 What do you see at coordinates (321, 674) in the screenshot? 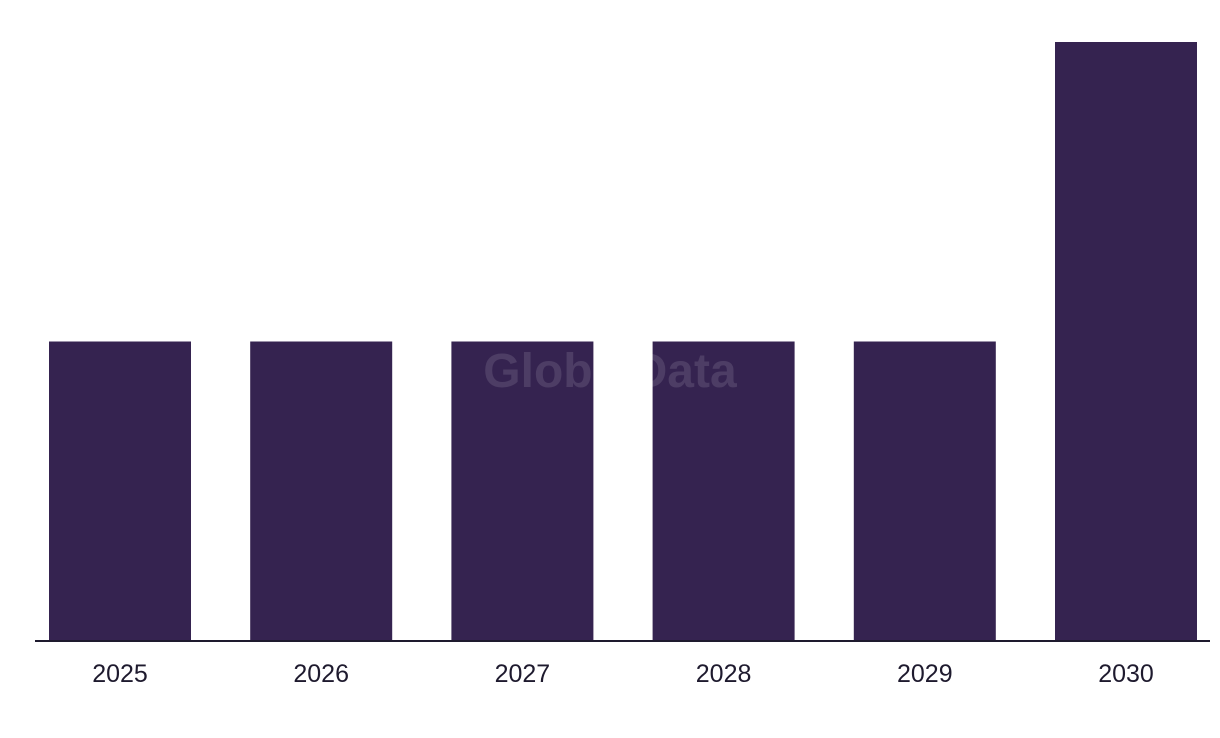
I see `x-tick-label-2026: 2026` at bounding box center [321, 674].